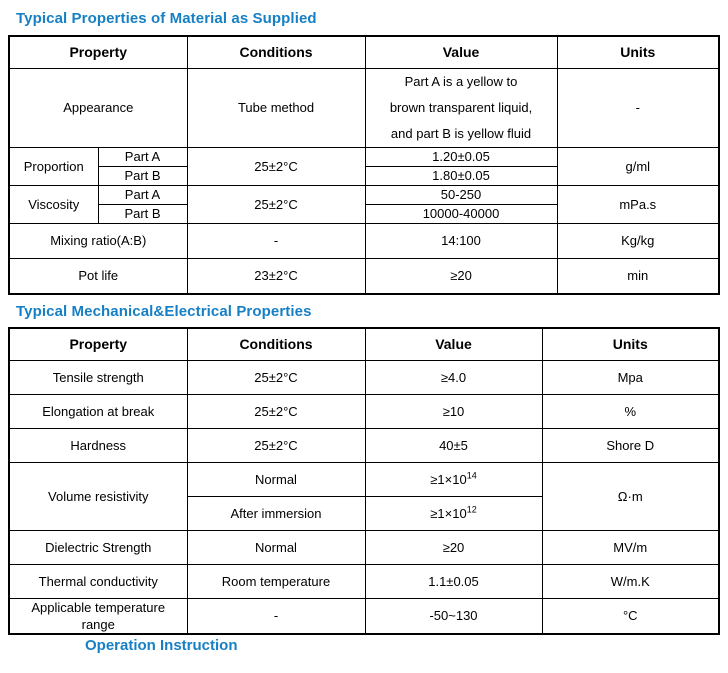 The image size is (728, 673). I want to click on cell-proportion-conditions: 25±2°C, so click(276, 166).